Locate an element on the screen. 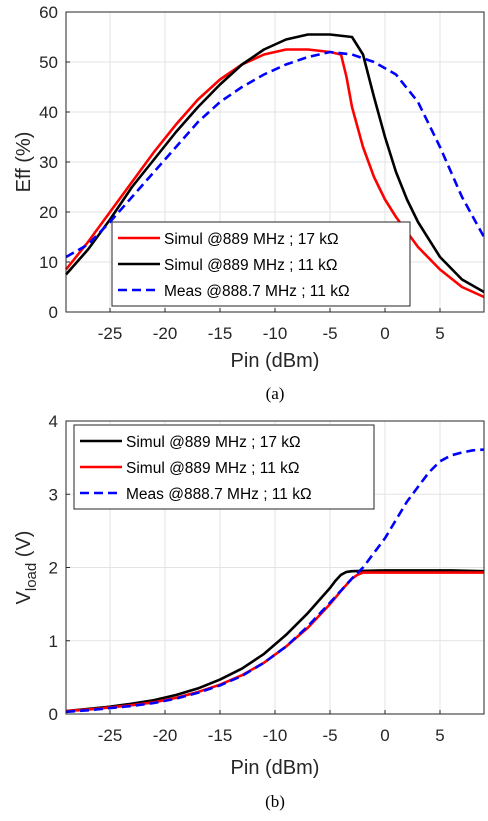 The height and width of the screenshot is (821, 488). y-tick-label: 40 is located at coordinates (48, 112).